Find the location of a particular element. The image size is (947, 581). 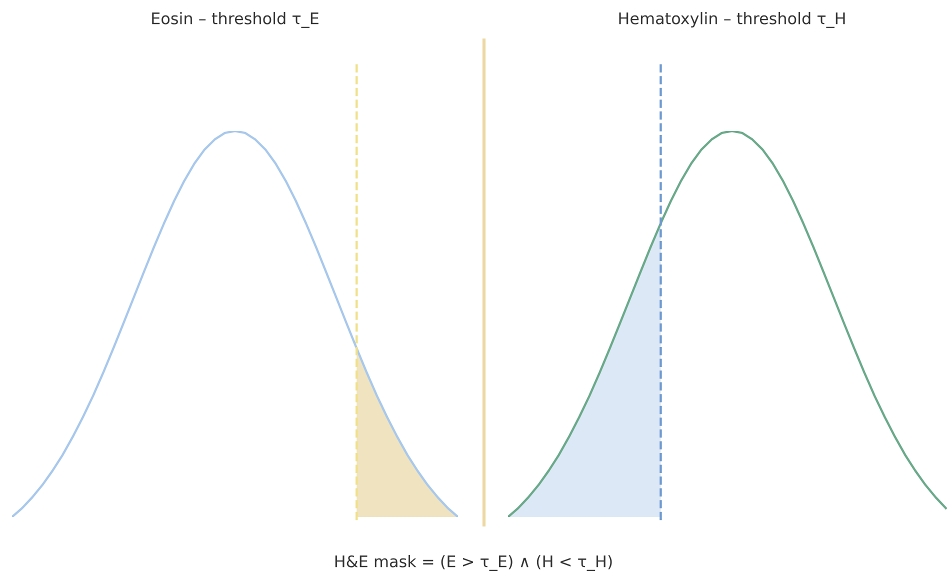

chart-title: Eosin – threshold τ_E is located at coordinates (235, 20).